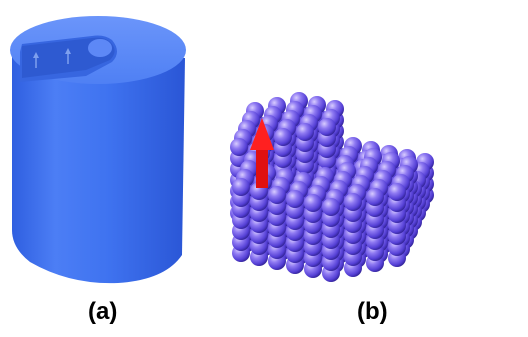  What do you see at coordinates (372, 311) in the screenshot?
I see `panel-label-b: (b)` at bounding box center [372, 311].